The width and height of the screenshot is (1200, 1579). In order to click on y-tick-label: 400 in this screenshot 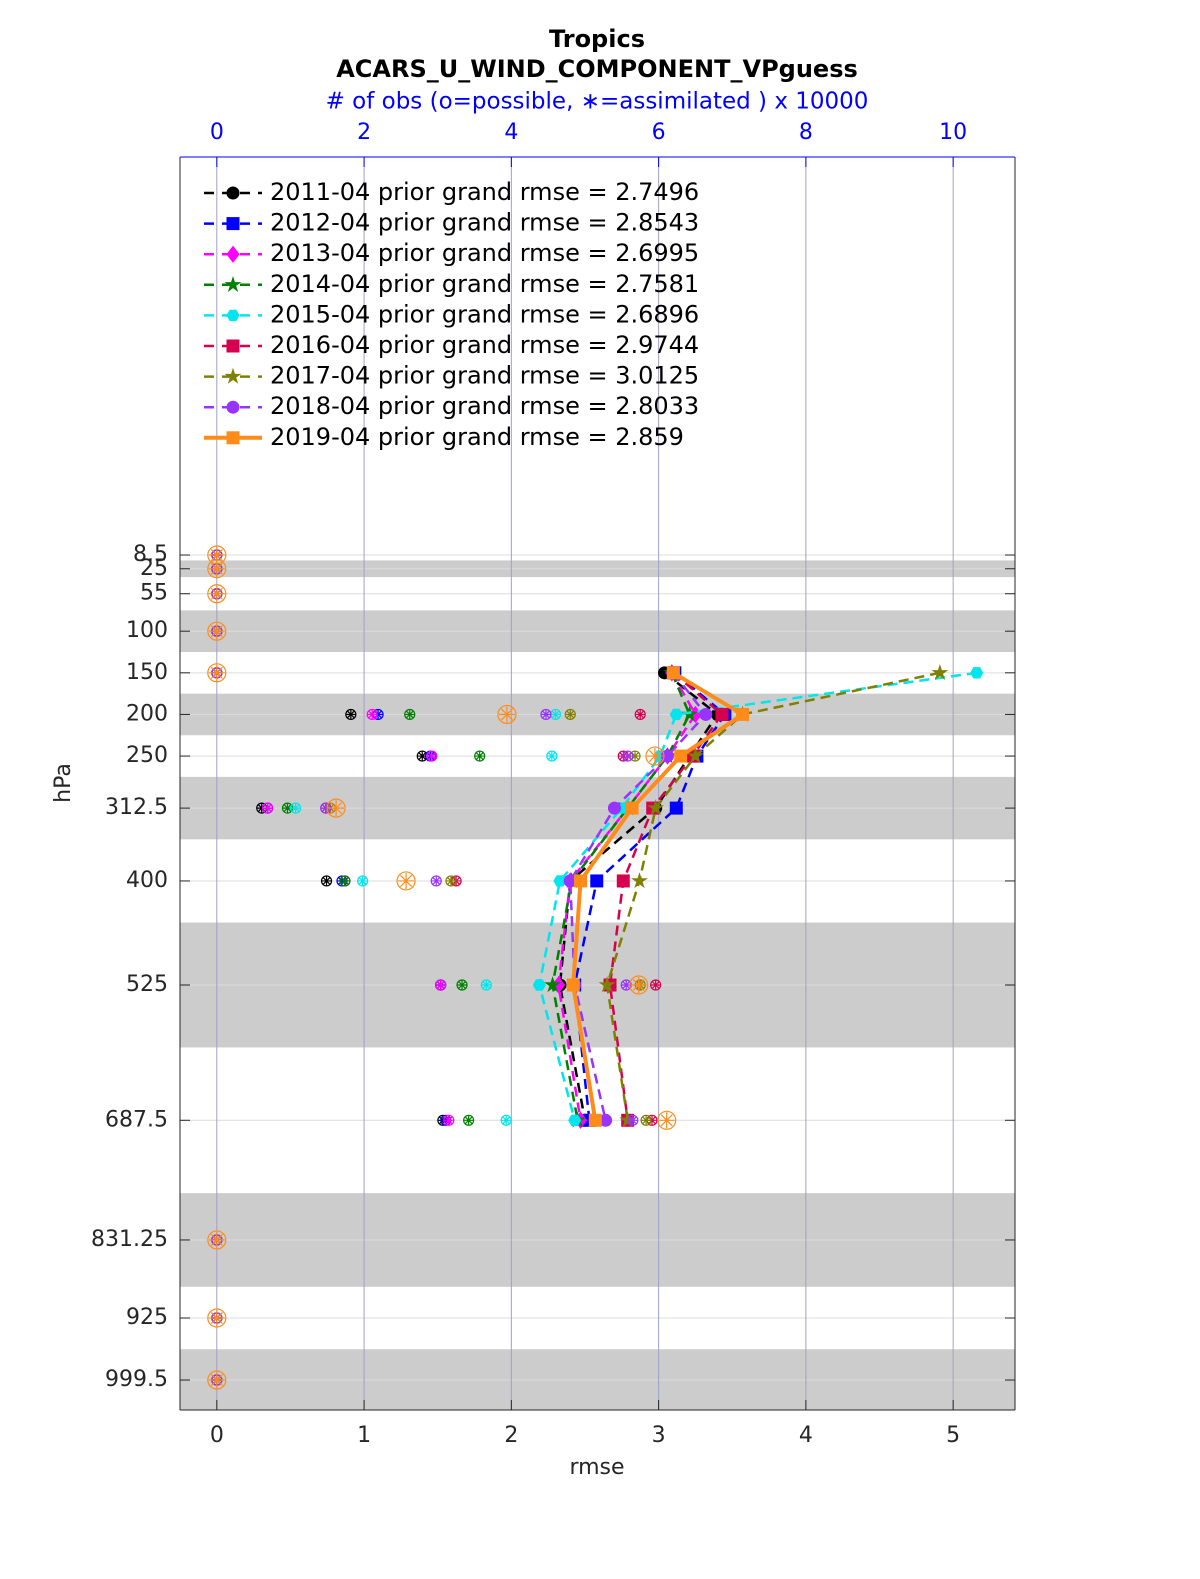, I will do `click(147, 880)`.